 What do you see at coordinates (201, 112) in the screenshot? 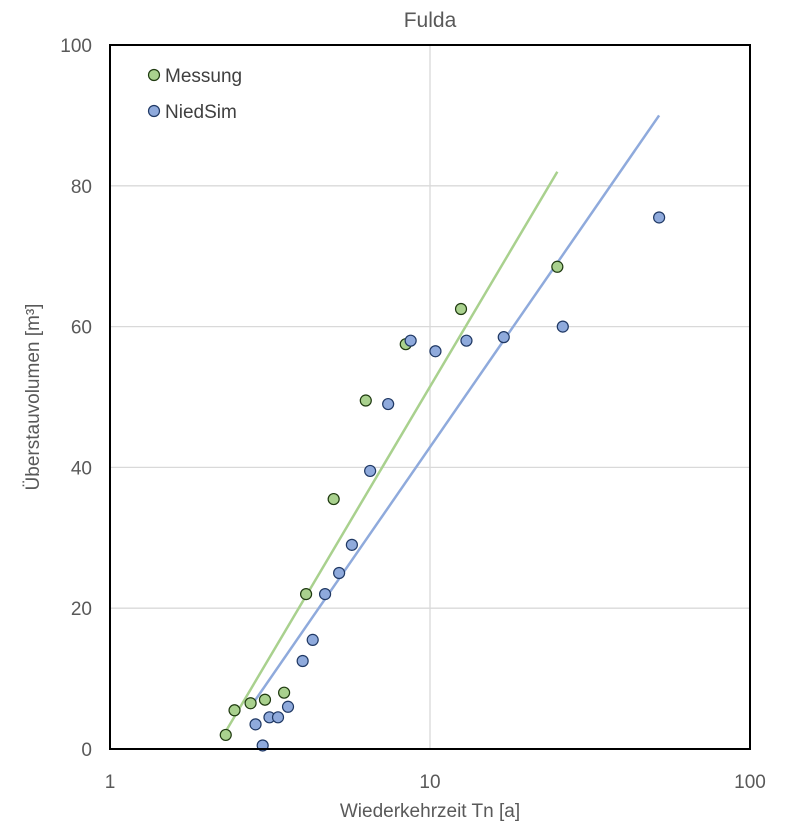
I see `legend-label: NiedSim` at bounding box center [201, 112].